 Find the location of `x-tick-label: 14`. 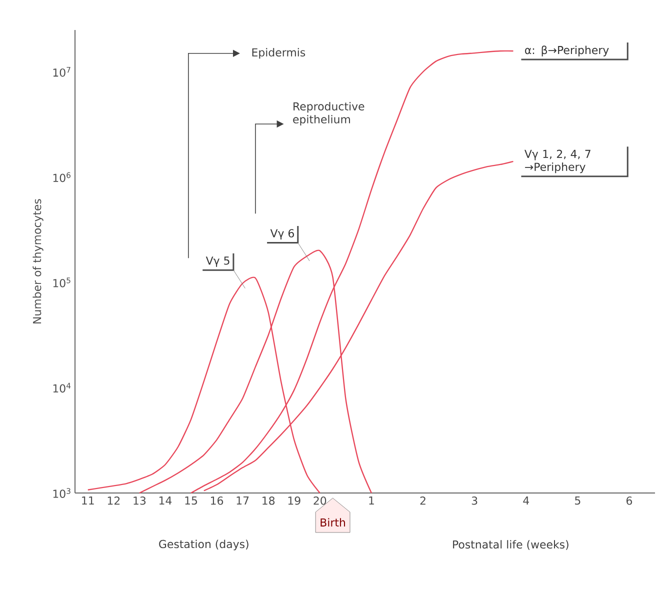

x-tick-label: 14 is located at coordinates (165, 500).